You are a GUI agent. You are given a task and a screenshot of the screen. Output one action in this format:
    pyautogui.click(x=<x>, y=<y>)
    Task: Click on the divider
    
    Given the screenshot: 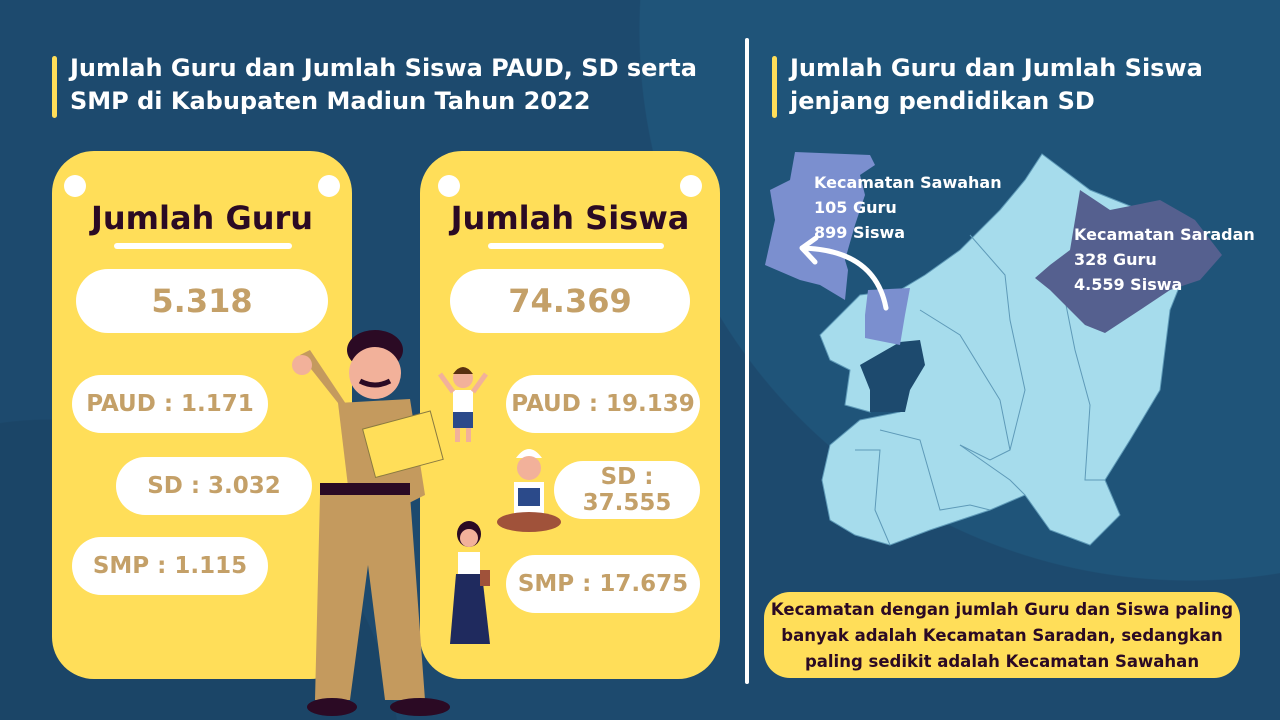 What is the action you would take?
    pyautogui.click(x=747, y=361)
    